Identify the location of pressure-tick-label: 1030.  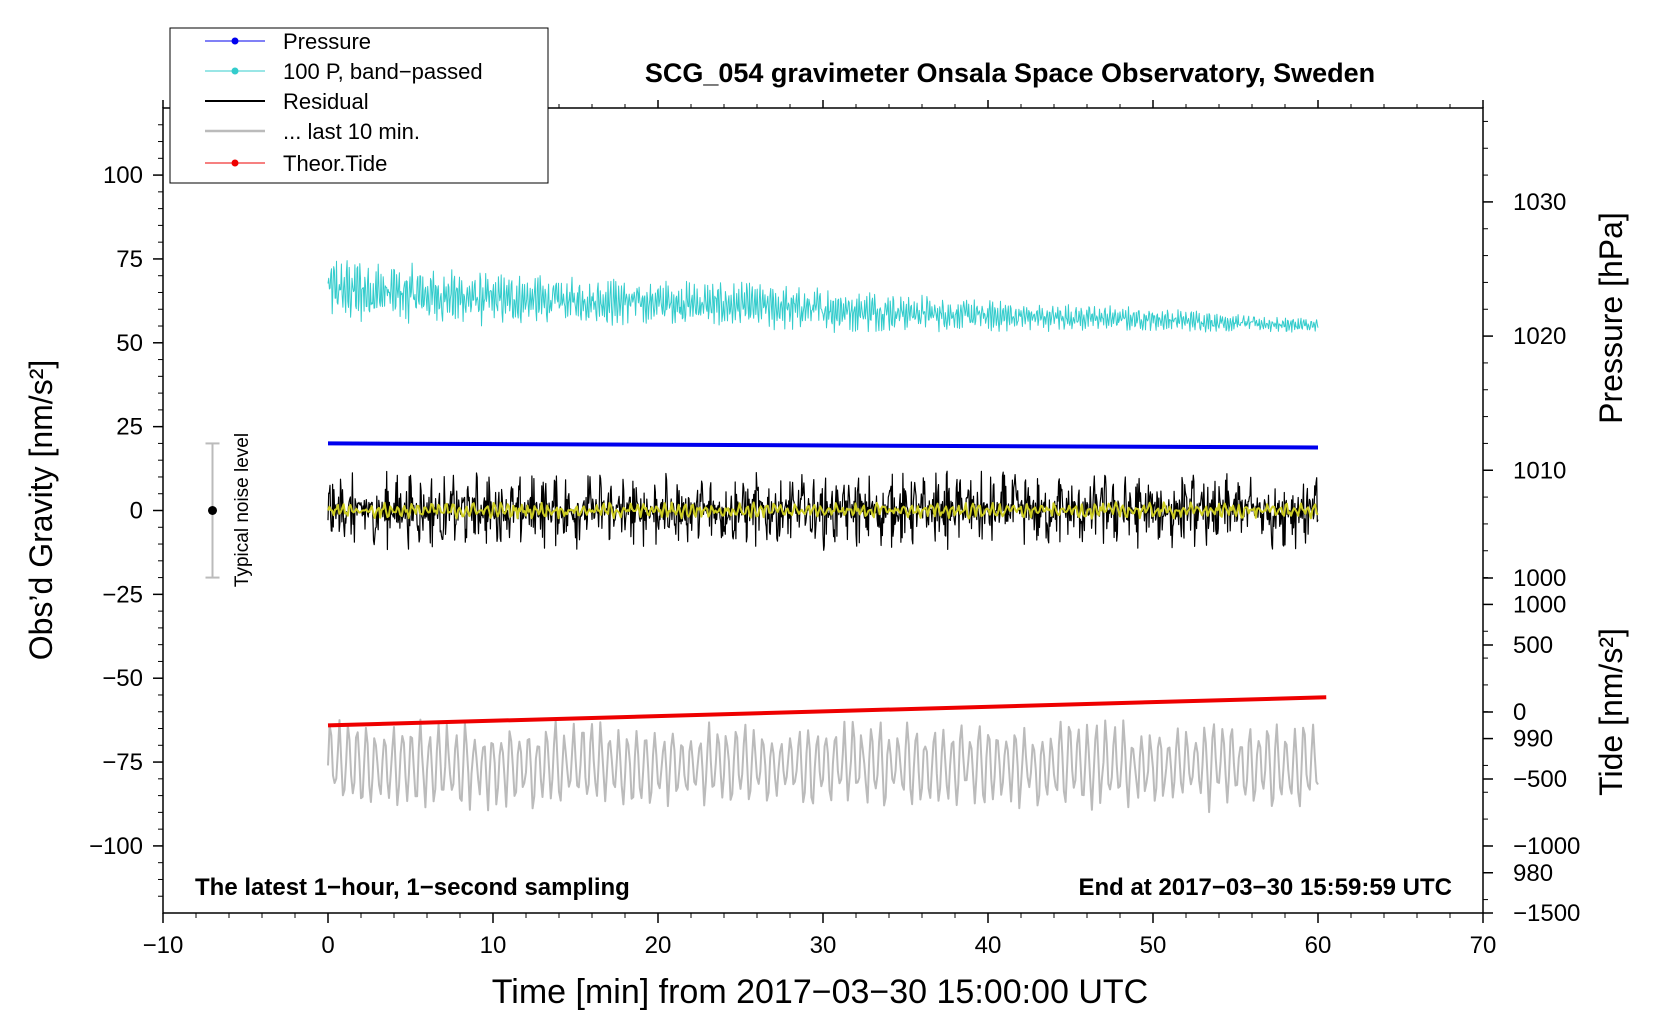
(1539, 202).